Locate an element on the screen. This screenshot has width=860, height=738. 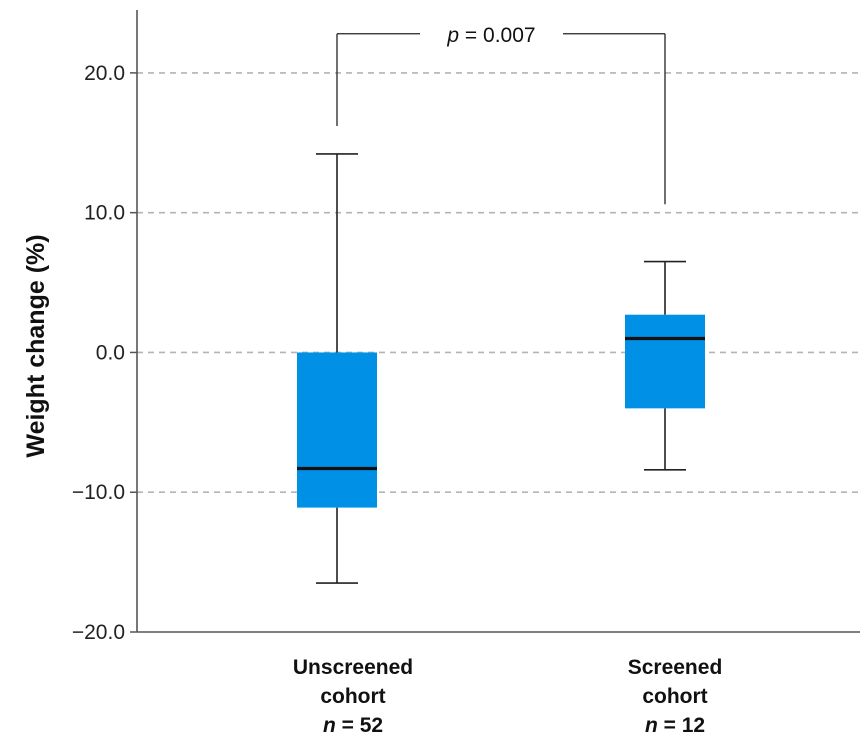
y-tick-label: 10.0 is located at coordinates (104, 213).